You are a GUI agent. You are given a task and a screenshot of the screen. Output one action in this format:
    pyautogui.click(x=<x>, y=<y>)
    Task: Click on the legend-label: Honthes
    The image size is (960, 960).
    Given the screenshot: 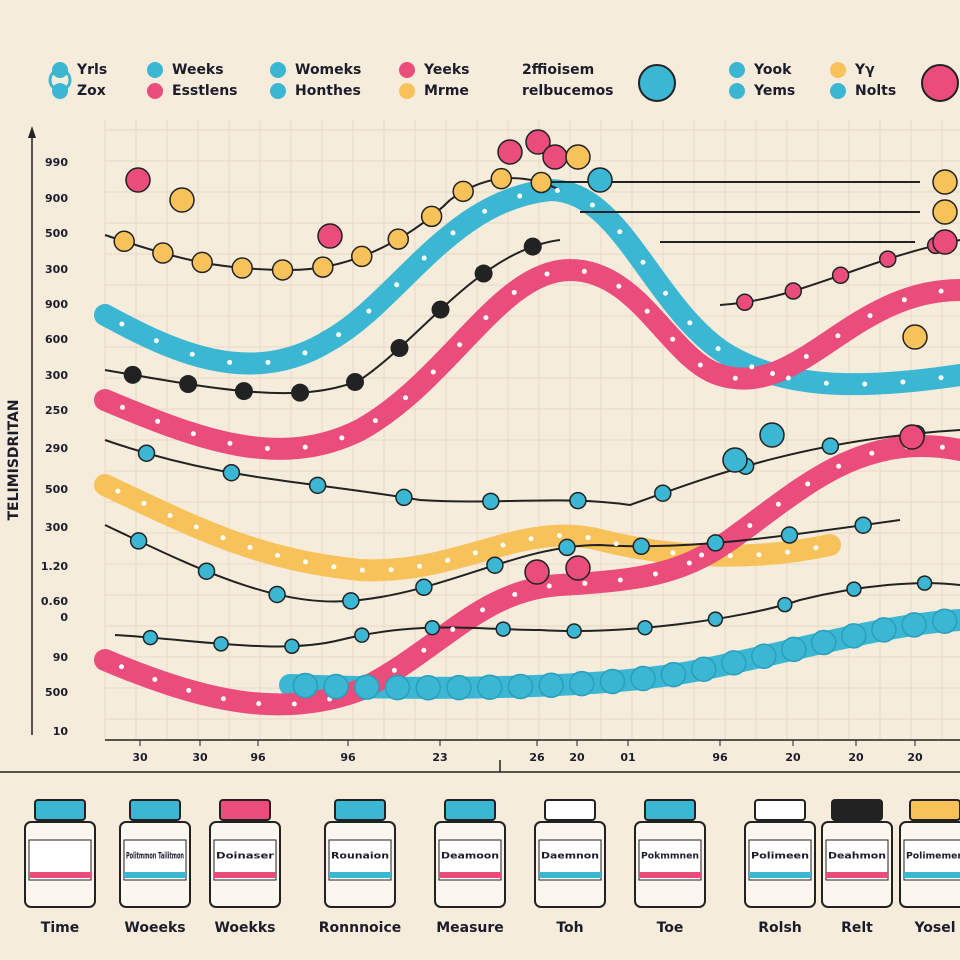 What is the action you would take?
    pyautogui.click(x=328, y=91)
    